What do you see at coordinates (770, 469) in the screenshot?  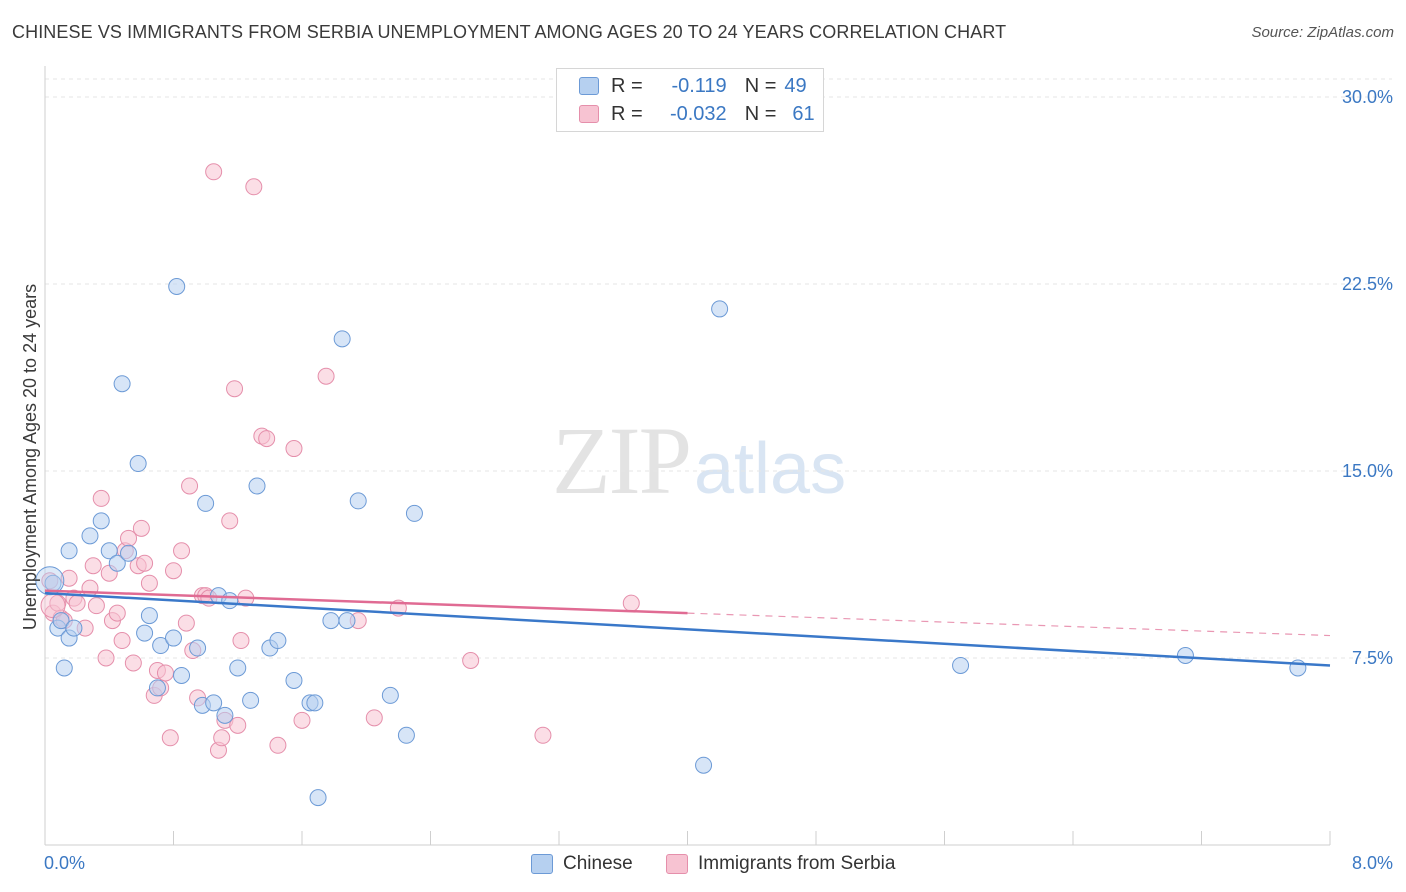 I see `watermark-atlas: atlas` at bounding box center [770, 469].